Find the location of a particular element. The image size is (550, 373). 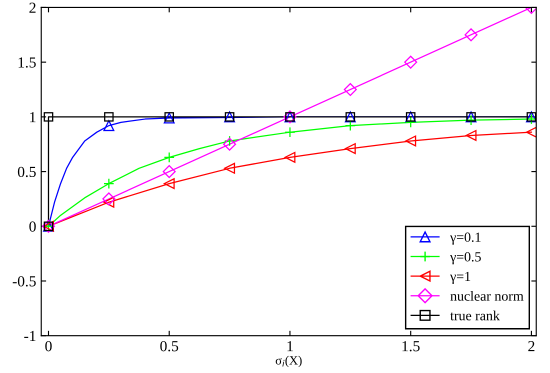

x-tick-label: 0.5 is located at coordinates (169, 346).